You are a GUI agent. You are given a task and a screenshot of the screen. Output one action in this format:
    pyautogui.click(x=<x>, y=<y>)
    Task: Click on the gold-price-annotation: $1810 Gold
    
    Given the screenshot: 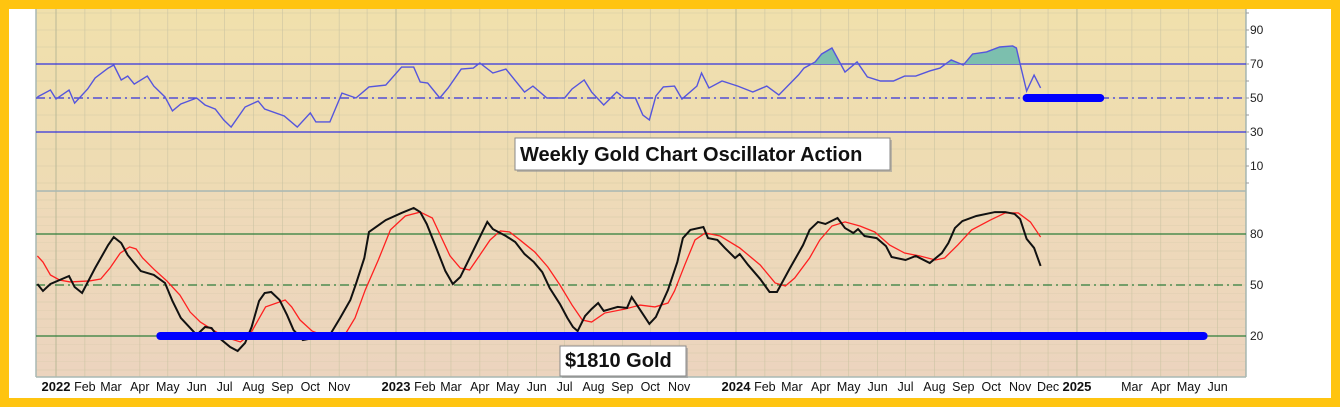 What is the action you would take?
    pyautogui.click(x=618, y=361)
    